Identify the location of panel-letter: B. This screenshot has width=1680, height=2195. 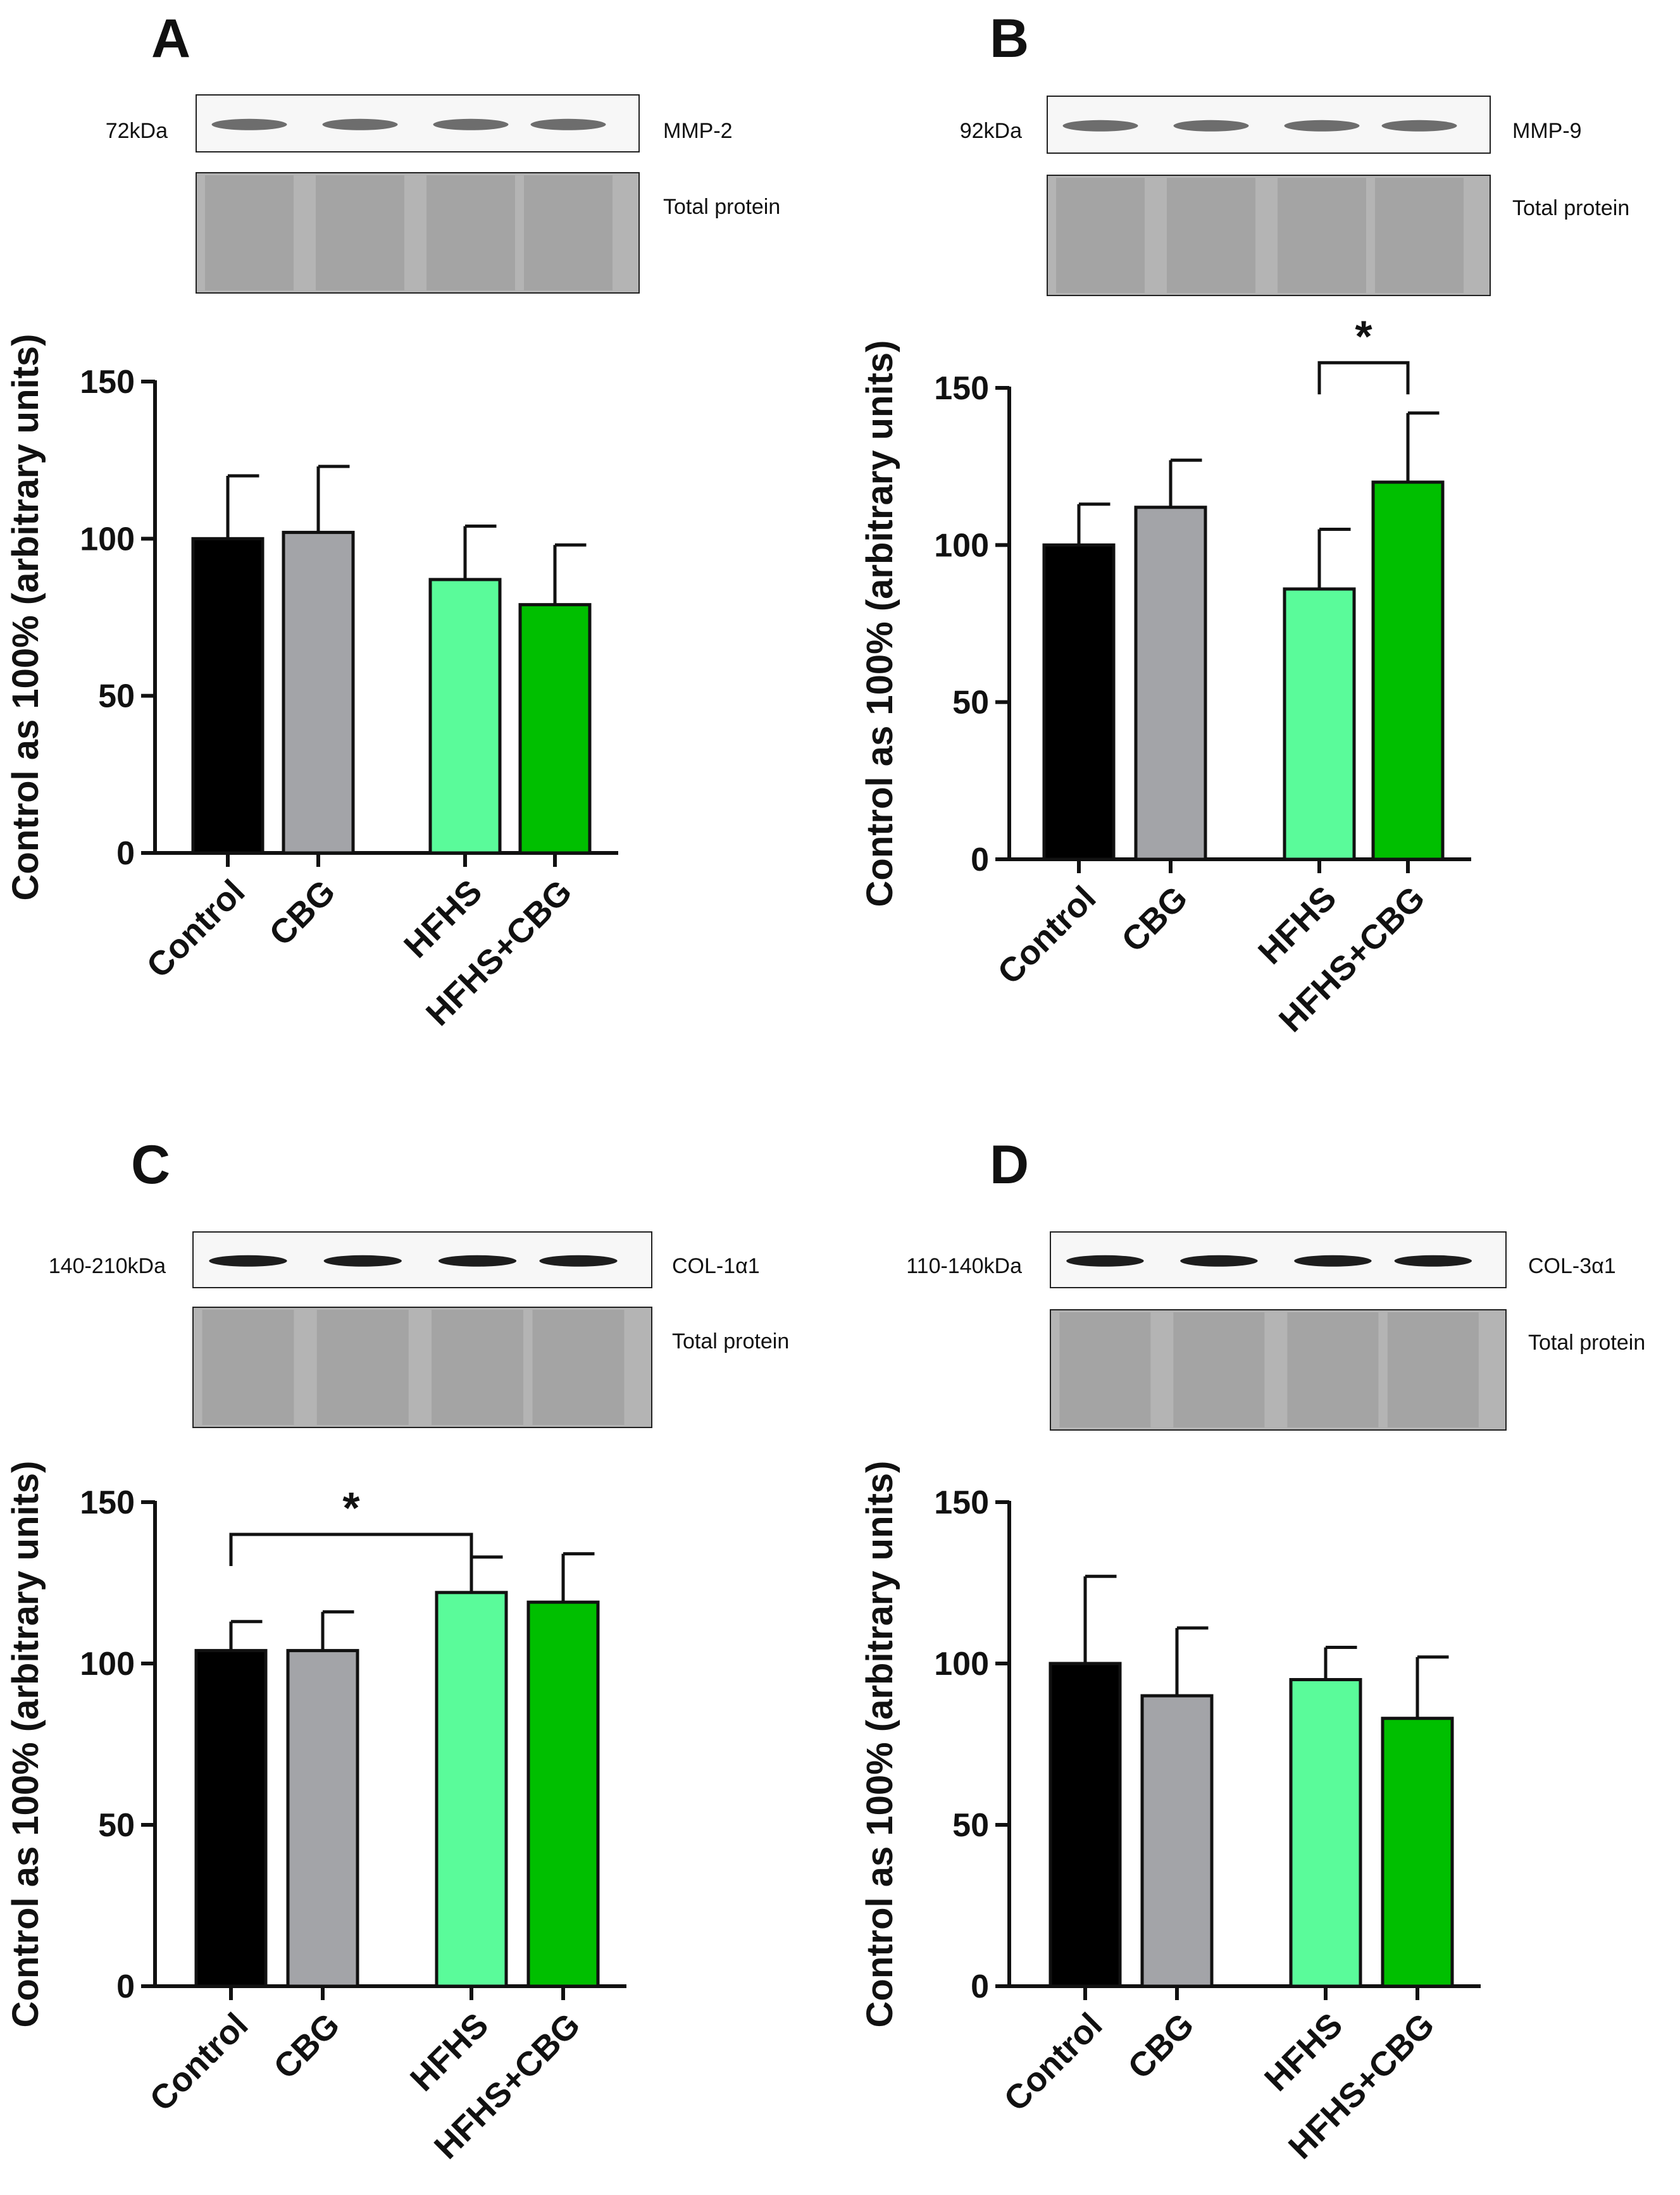
(1009, 38).